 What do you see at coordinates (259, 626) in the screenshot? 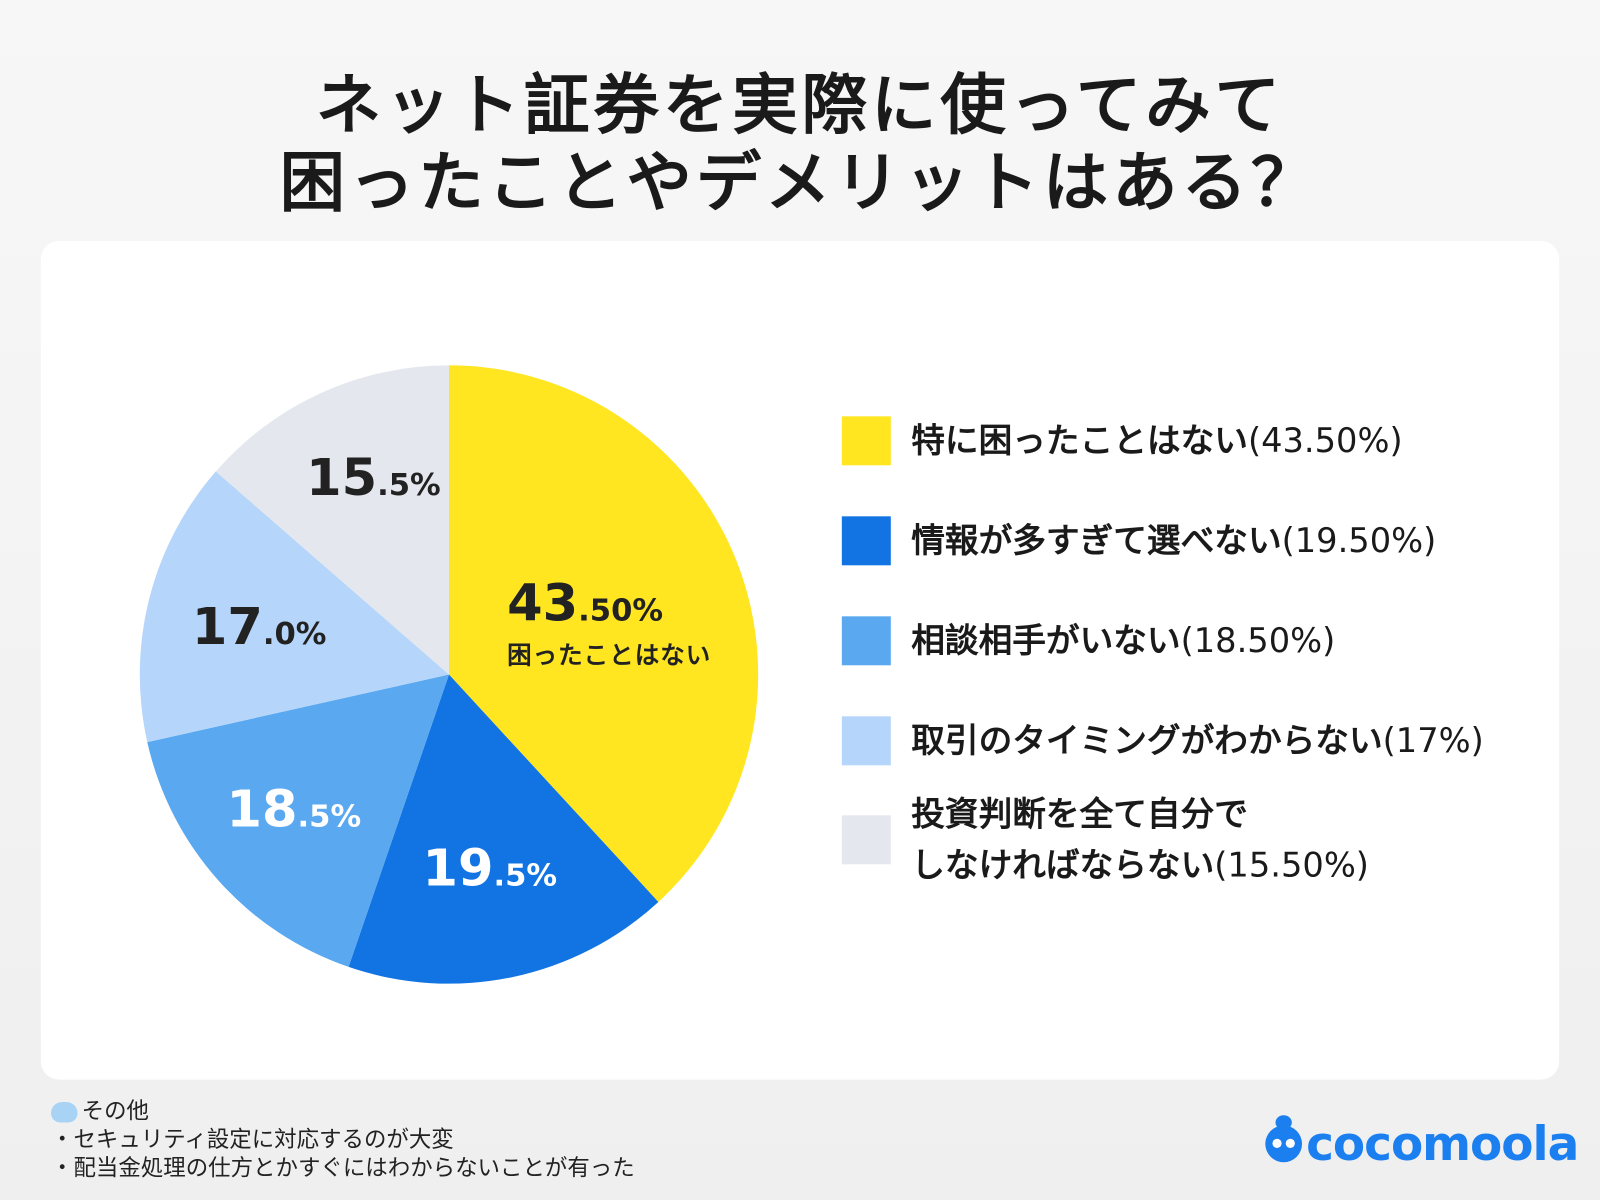
I see `slice-label-3: 17.0%` at bounding box center [259, 626].